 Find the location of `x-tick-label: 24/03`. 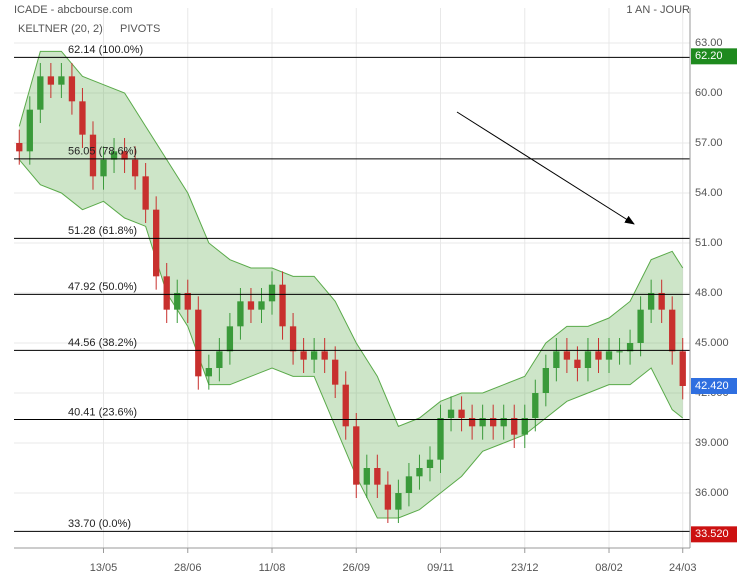

x-tick-label: 24/03 is located at coordinates (683, 568).